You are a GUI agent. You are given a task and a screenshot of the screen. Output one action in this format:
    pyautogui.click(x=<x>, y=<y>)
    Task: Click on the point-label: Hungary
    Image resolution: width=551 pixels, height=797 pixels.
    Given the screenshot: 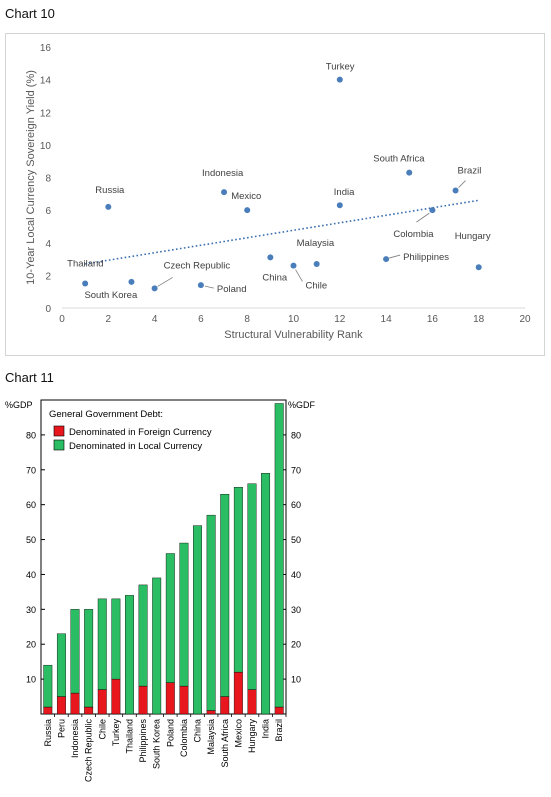 What is the action you would take?
    pyautogui.click(x=473, y=236)
    